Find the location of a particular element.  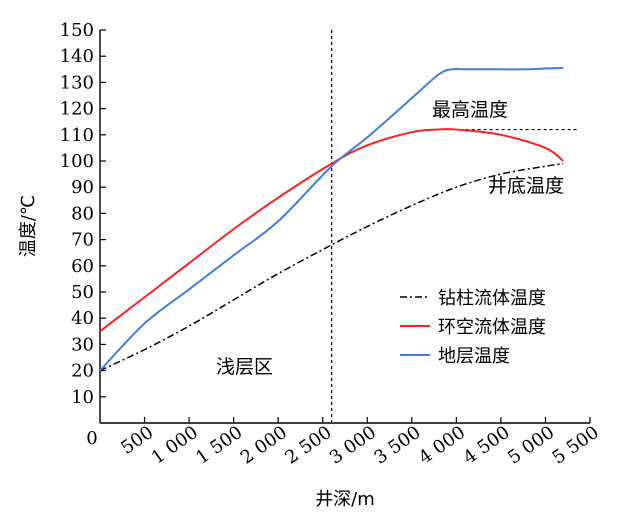

x-tick-label: 5 500 is located at coordinates (576, 445).